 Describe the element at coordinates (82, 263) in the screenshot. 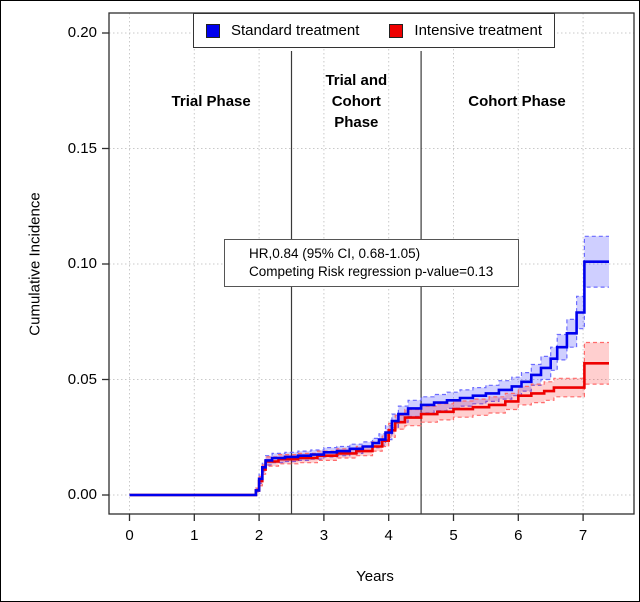

I see `y-tick-label: 0.10` at that location.